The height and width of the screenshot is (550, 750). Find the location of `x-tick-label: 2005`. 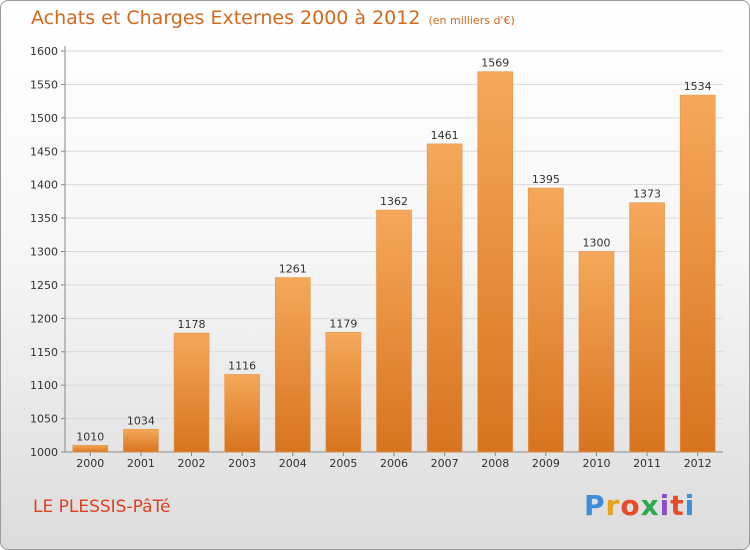

x-tick-label: 2005 is located at coordinates (343, 463).